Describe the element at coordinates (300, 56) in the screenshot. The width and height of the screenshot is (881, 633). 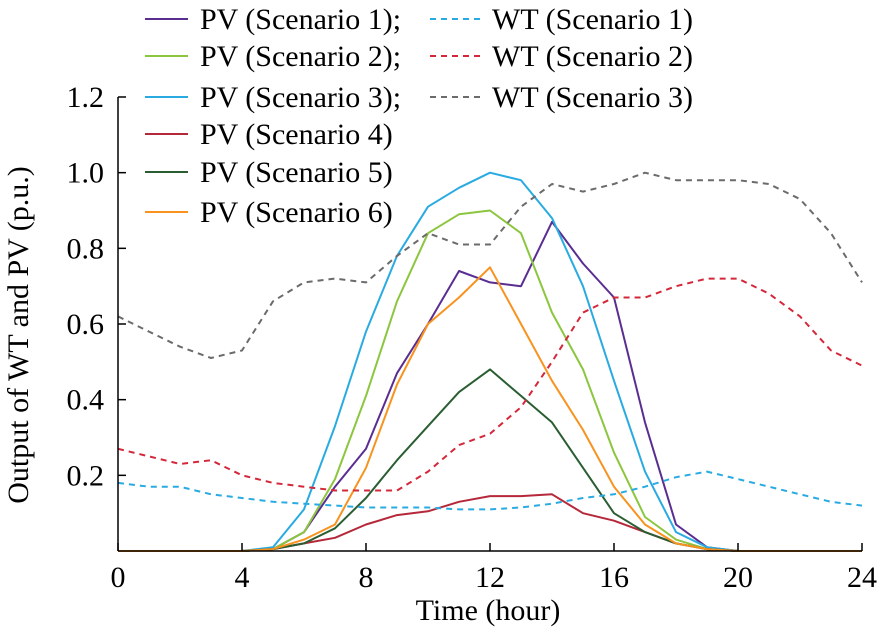
I see `legend-label-2: PV (Scenario 2);` at that location.